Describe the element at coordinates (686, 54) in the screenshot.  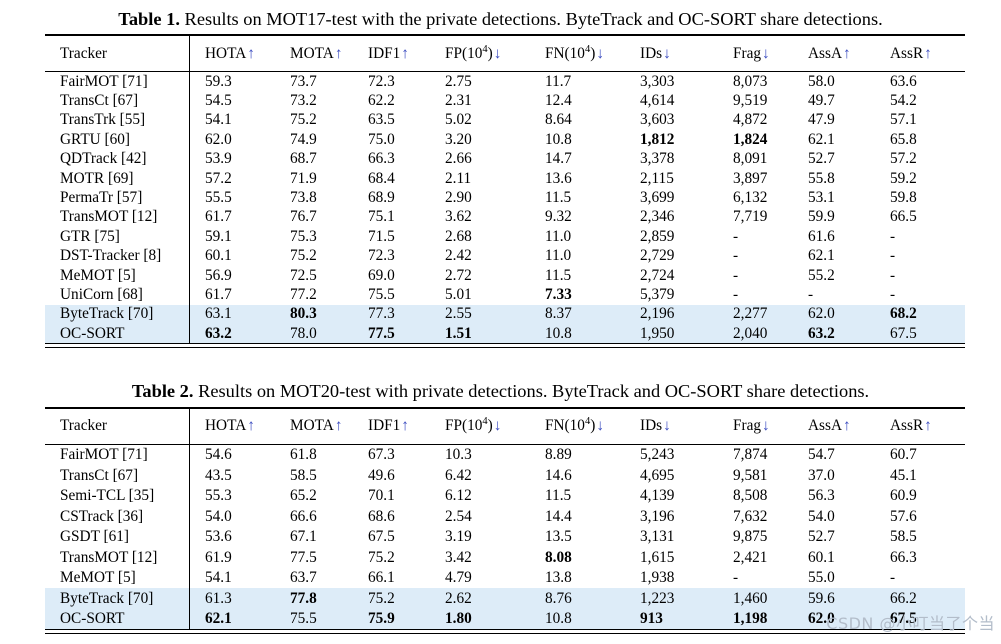
I see `column-header: IDs↓` at that location.